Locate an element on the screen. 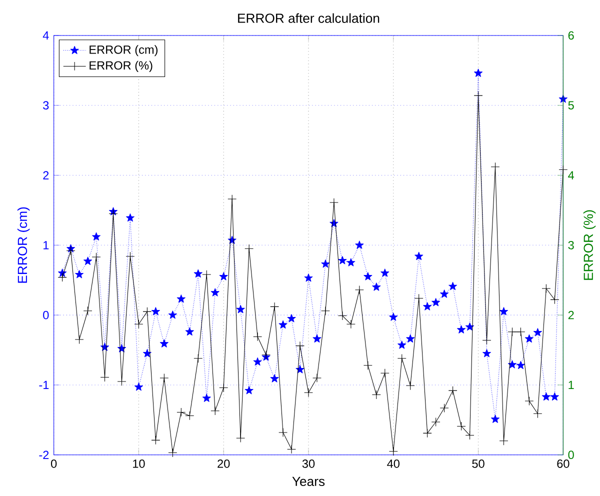  x-tick-label: 40 is located at coordinates (393, 463).